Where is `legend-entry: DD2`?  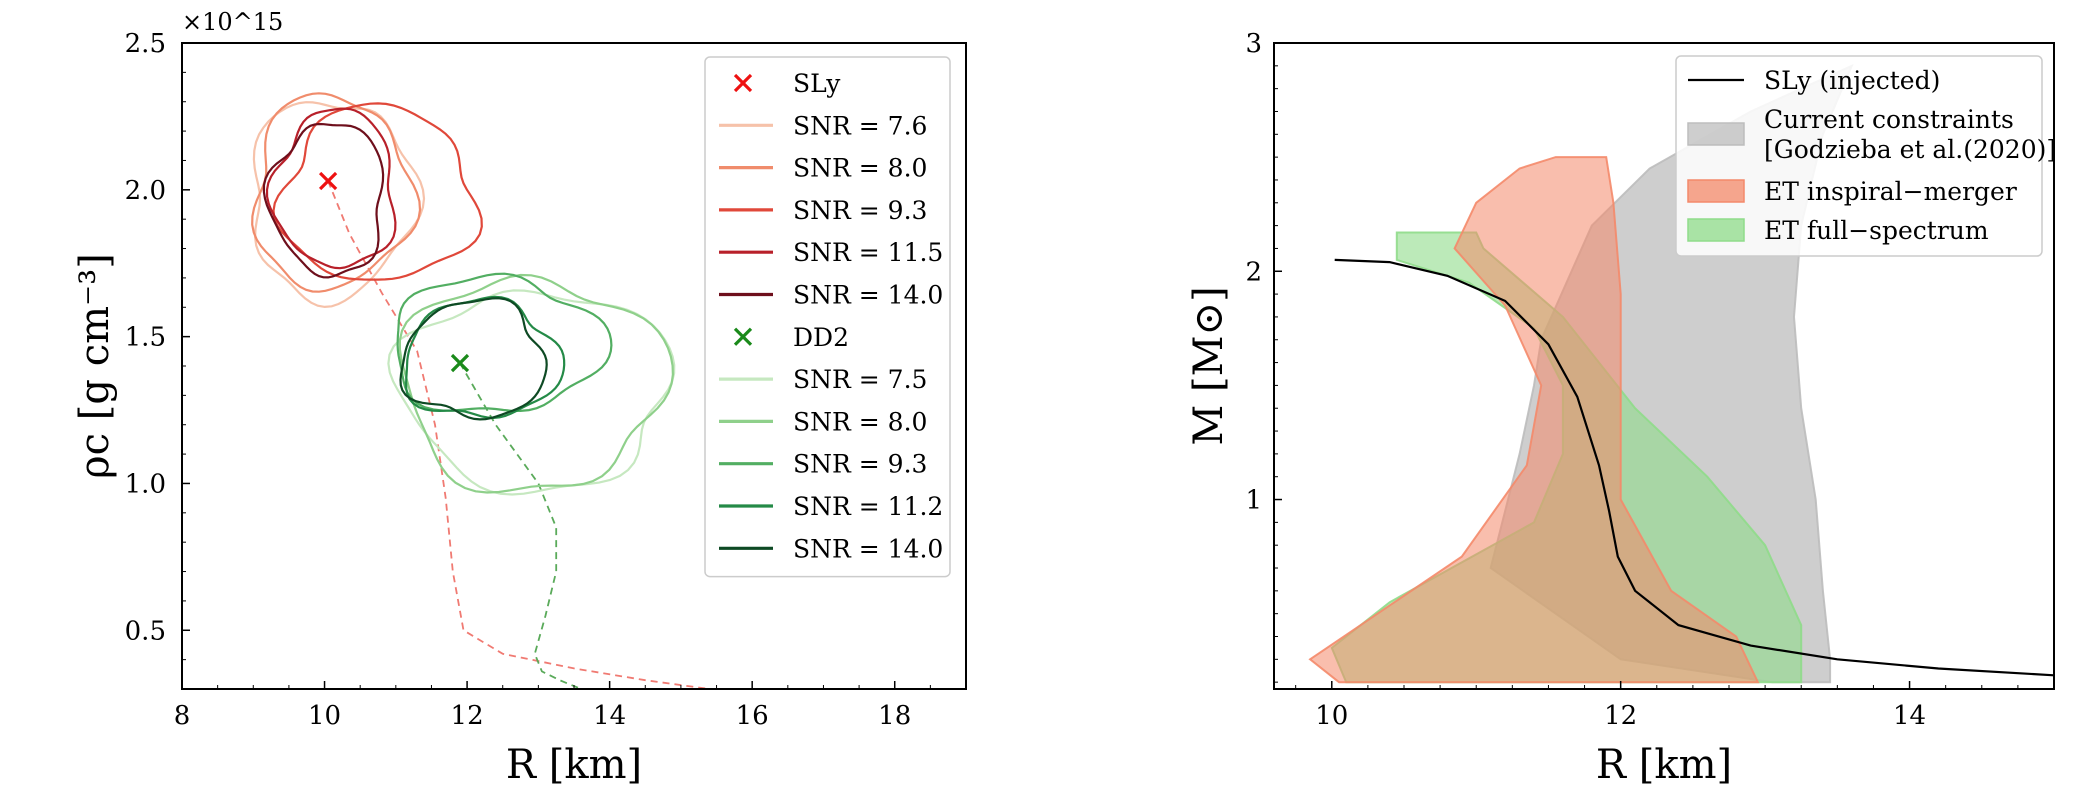
legend-entry: DD2 is located at coordinates (791, 337).